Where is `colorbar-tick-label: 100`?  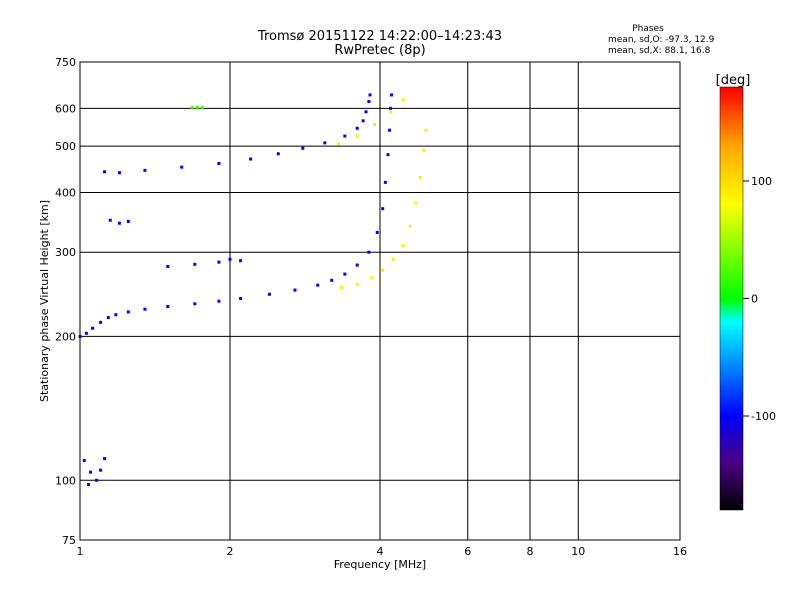 colorbar-tick-label: 100 is located at coordinates (761, 181).